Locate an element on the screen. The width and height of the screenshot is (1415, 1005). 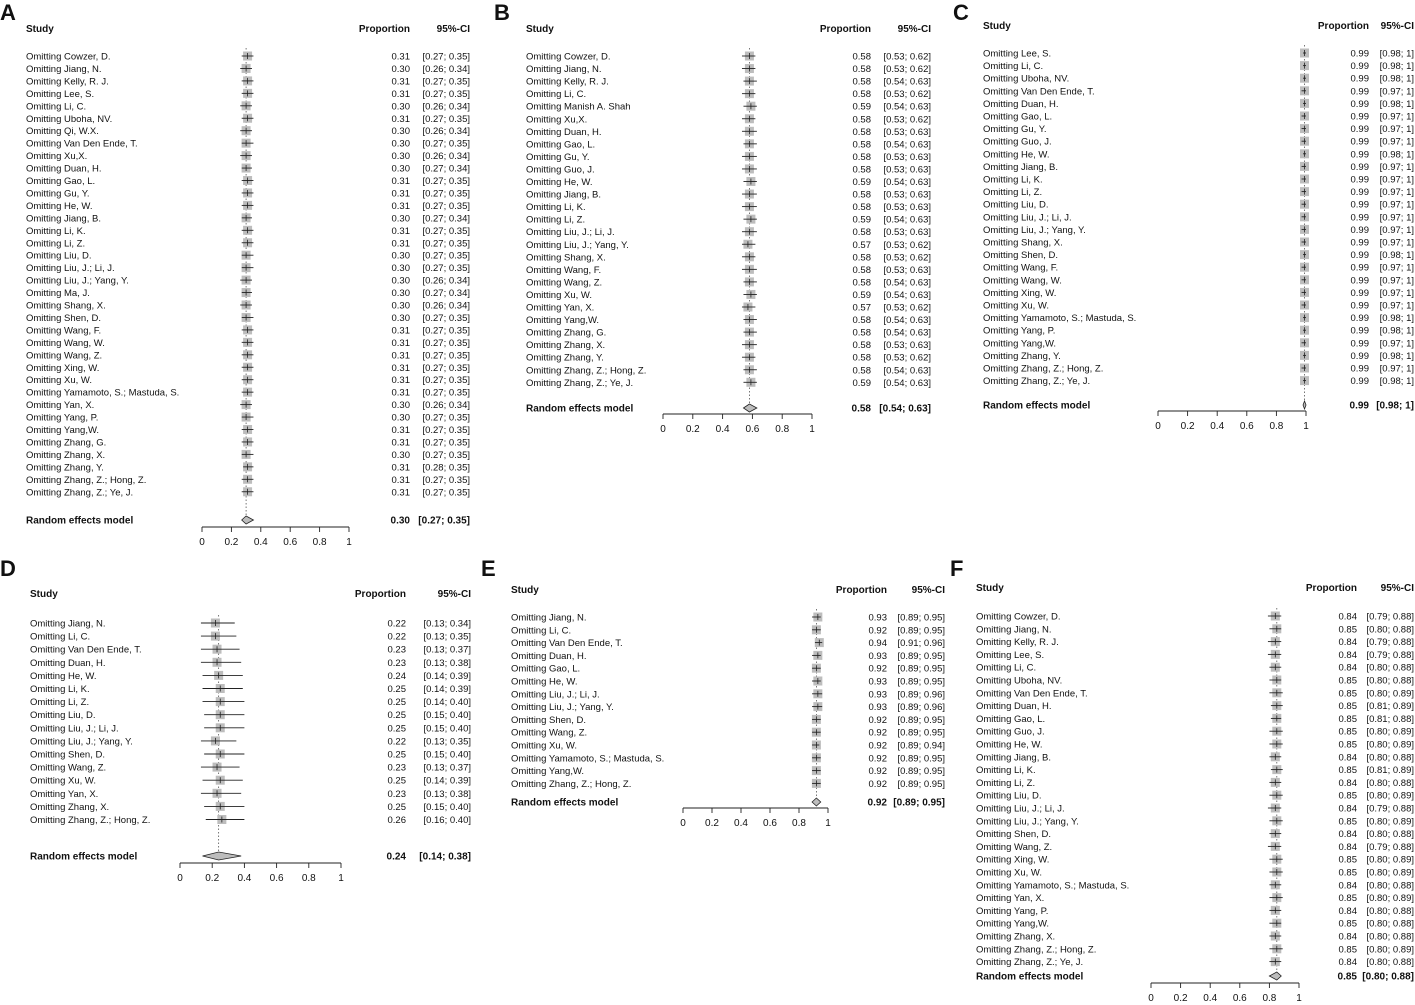
panel-letter: B is located at coordinates (502, 12).